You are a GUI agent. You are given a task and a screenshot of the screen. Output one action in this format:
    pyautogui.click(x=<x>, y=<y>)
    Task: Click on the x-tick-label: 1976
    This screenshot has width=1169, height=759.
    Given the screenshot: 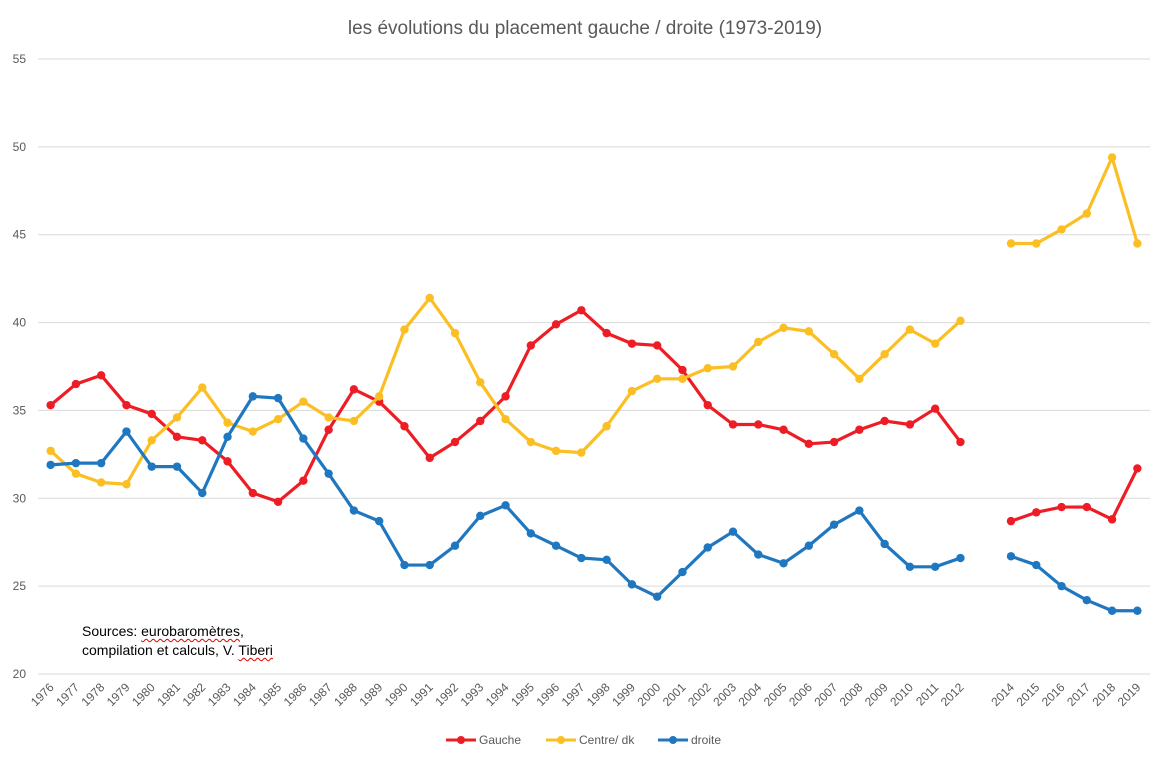 What is the action you would take?
    pyautogui.click(x=42, y=694)
    